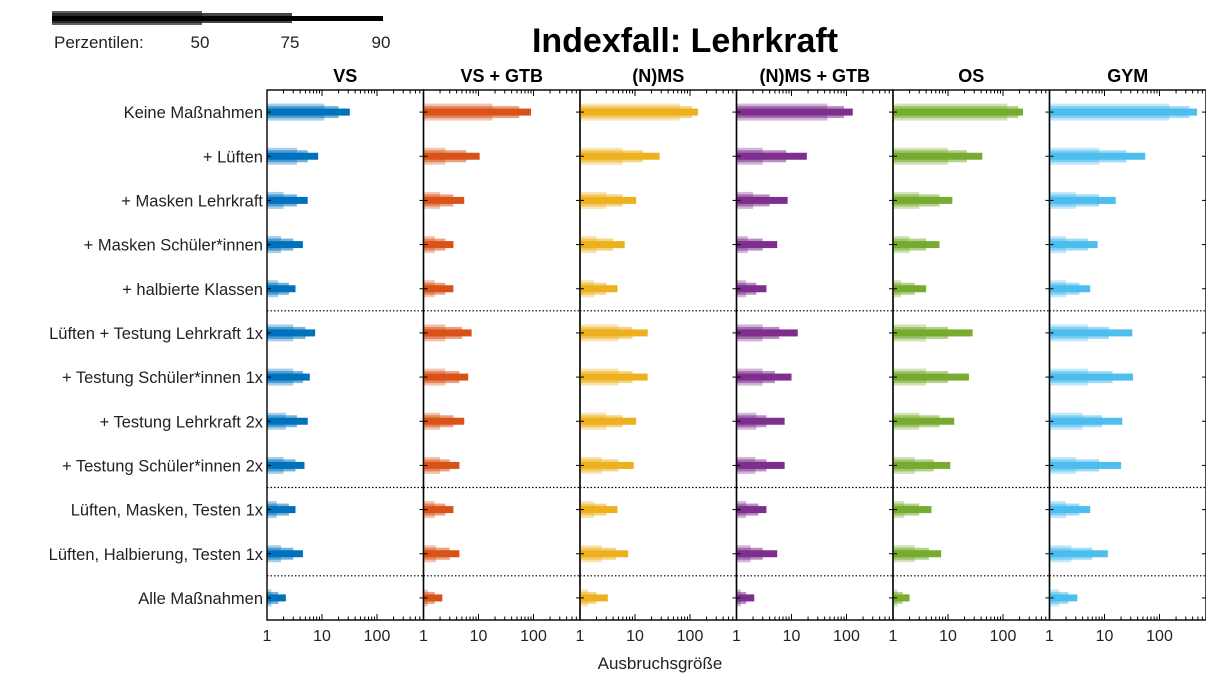 This screenshot has height=673, width=1206. What do you see at coordinates (173, 246) in the screenshot?
I see `row-label: + Masken Schüler*innen` at bounding box center [173, 246].